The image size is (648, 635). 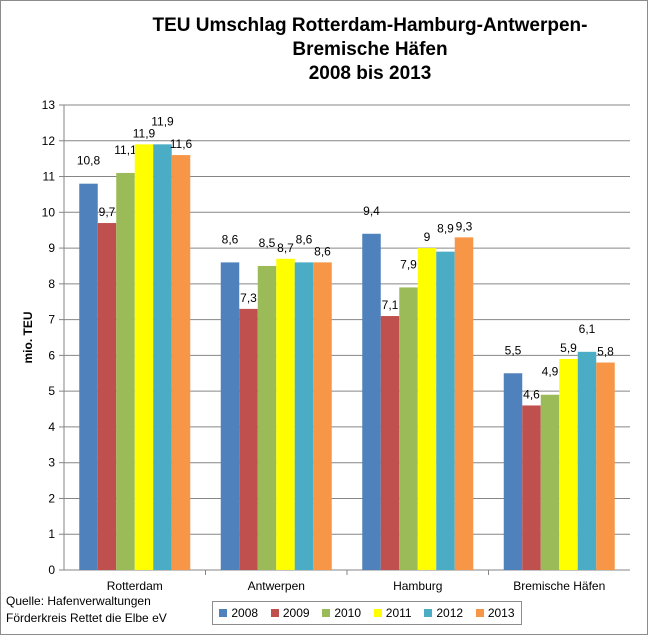 I want to click on y-tick-label: 6, so click(x=51, y=355).